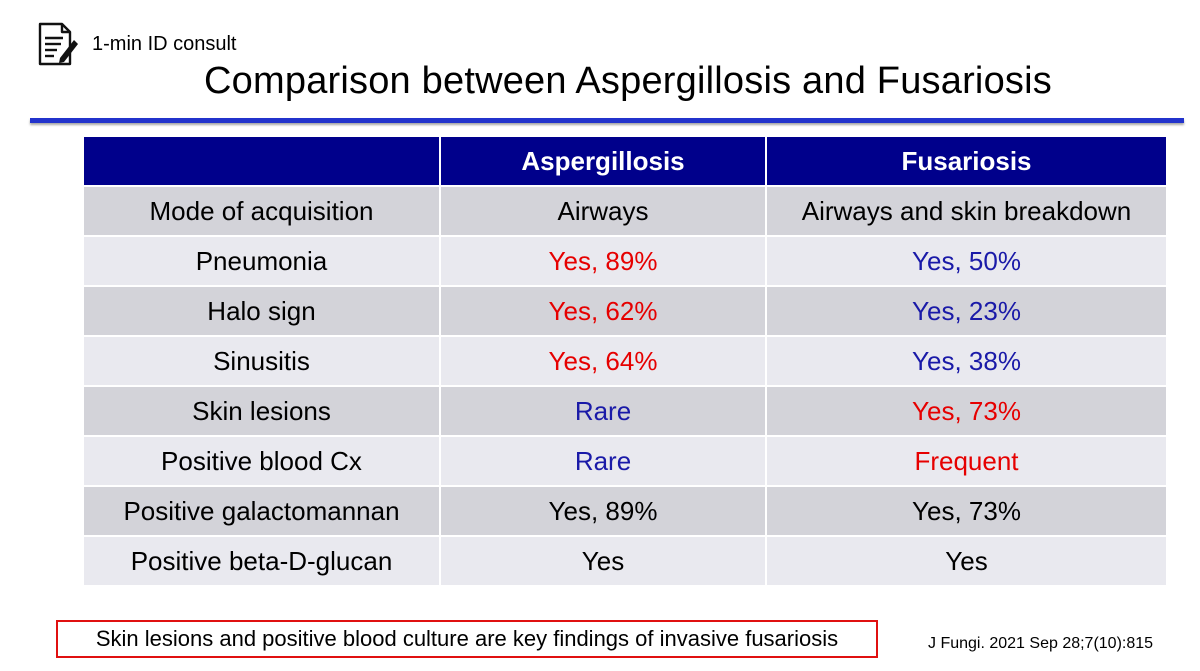  I want to click on aspergillosis-cell: Yes, 64%, so click(603, 361).